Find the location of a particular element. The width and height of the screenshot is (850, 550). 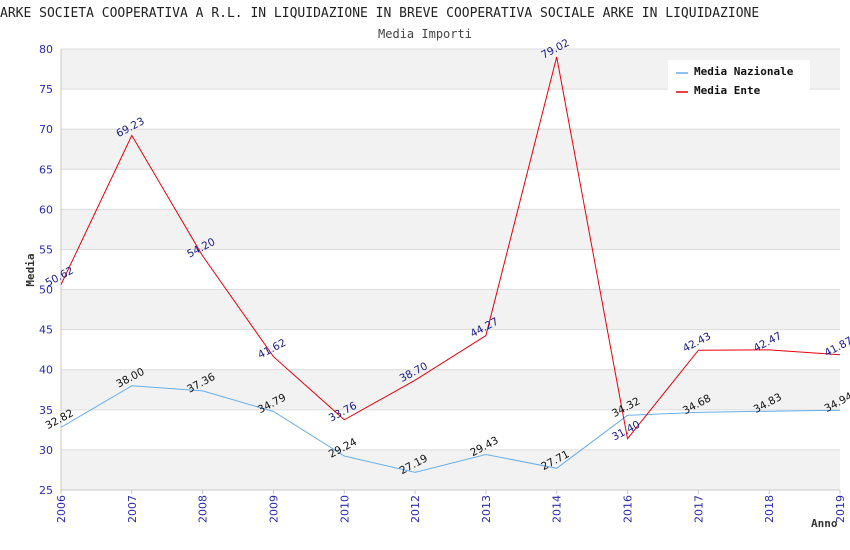

x-tick-label: 2017 is located at coordinates (698, 509).